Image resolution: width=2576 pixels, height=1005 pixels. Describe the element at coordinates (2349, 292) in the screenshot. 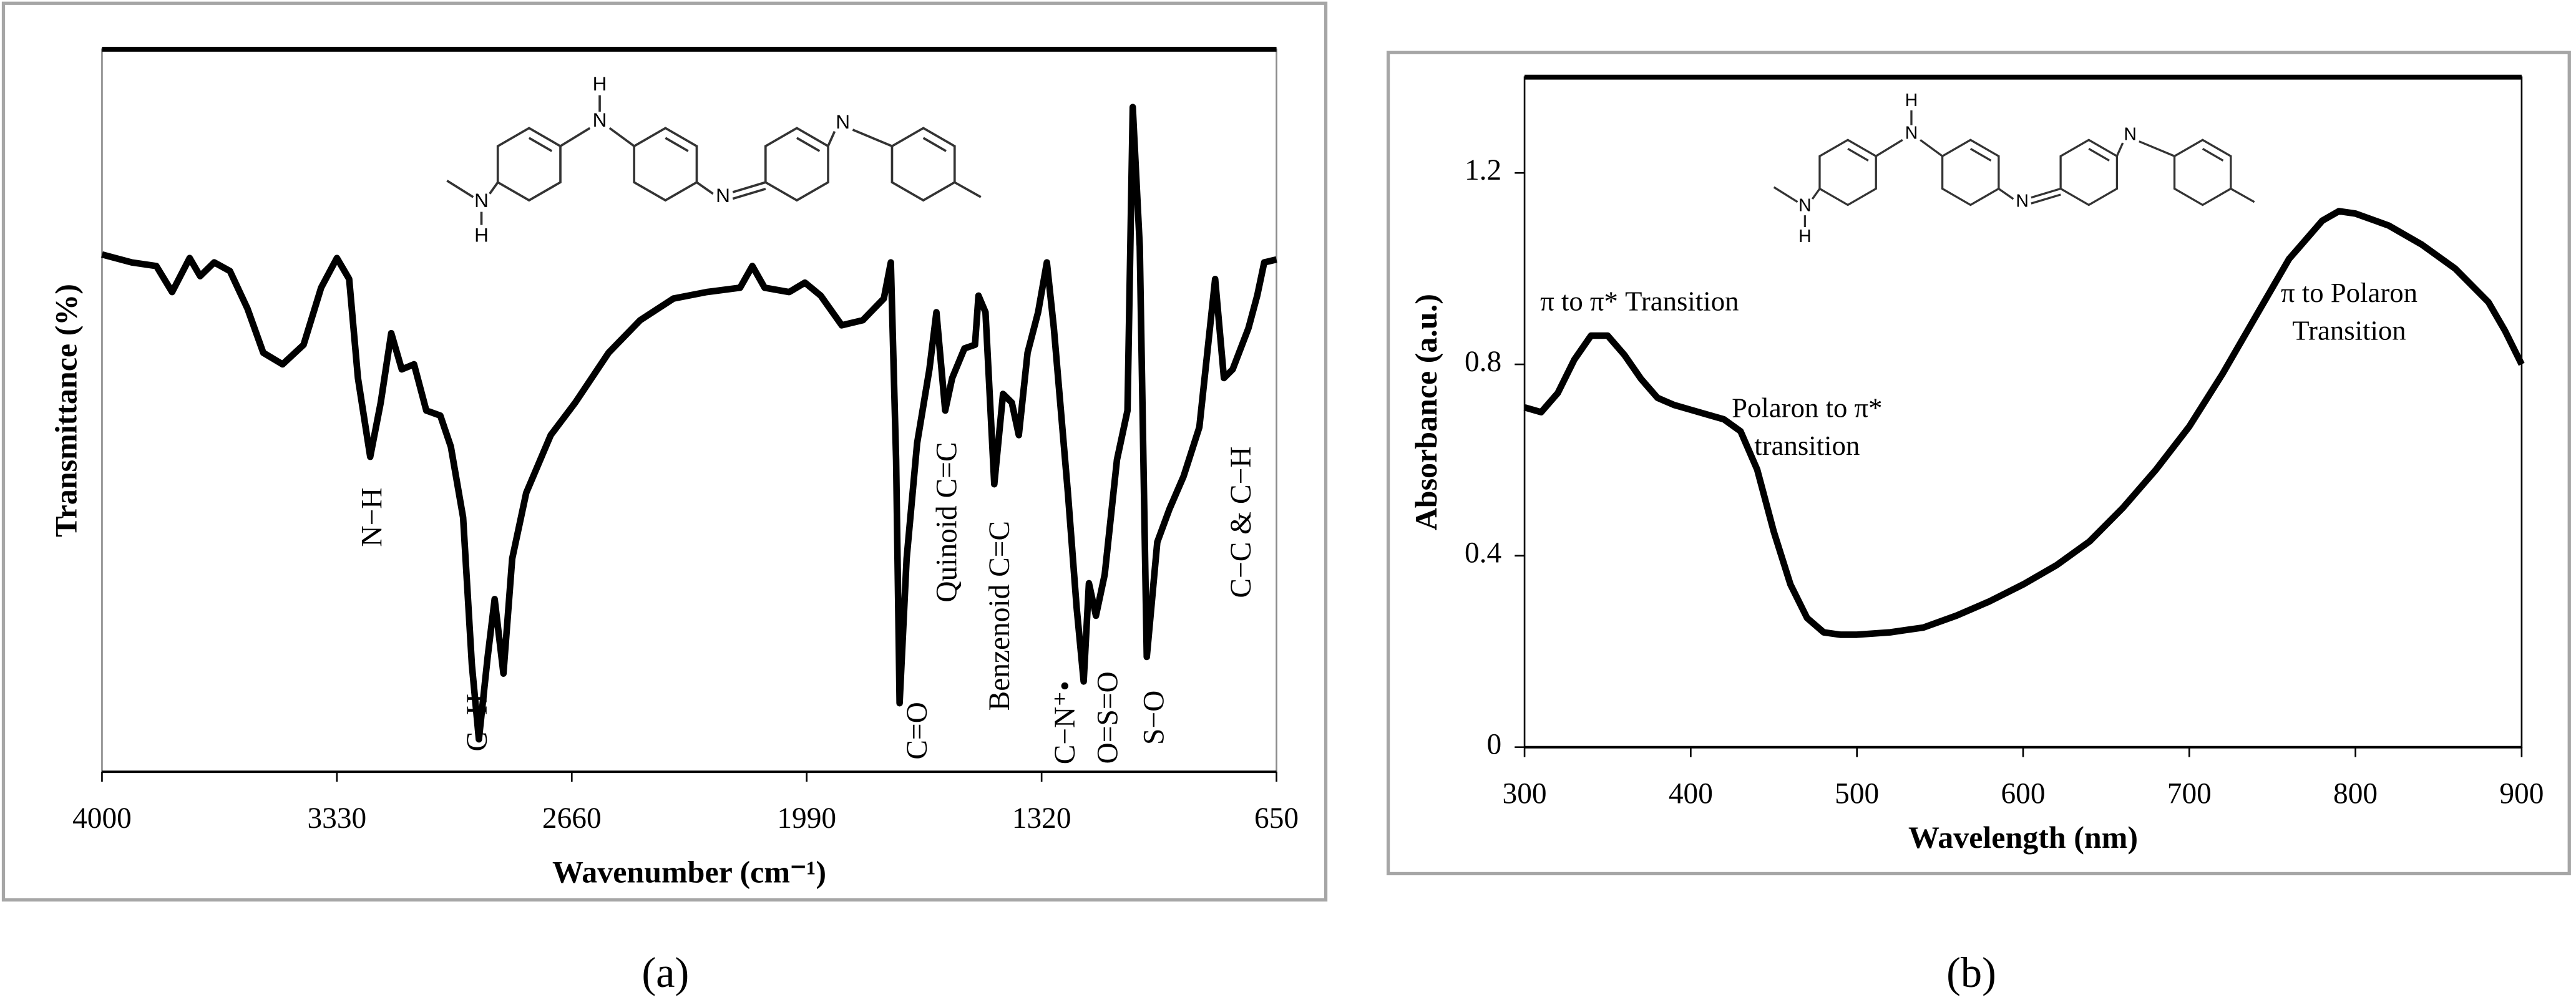

I see `annotation: π to Polaron` at that location.